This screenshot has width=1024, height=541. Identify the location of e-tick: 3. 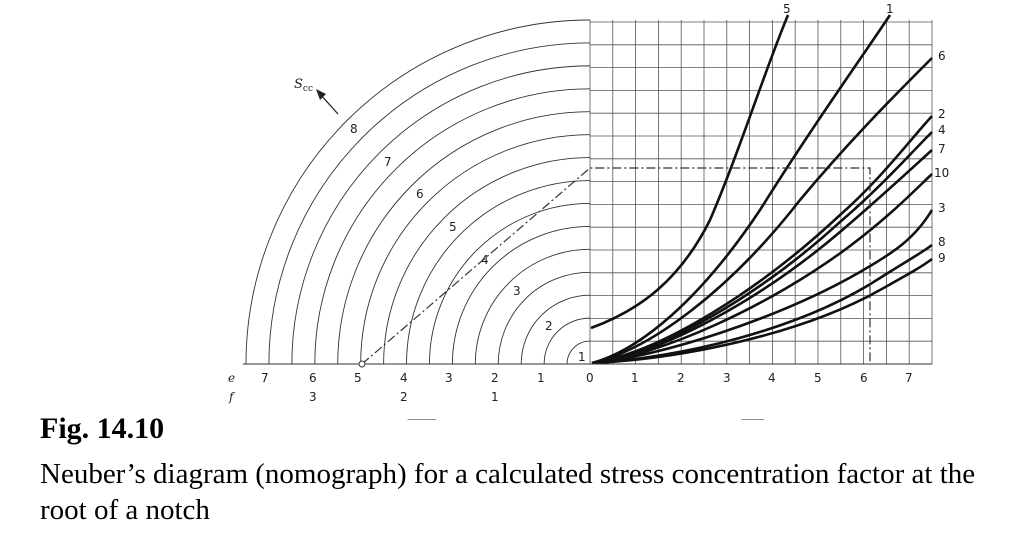
(449, 378).